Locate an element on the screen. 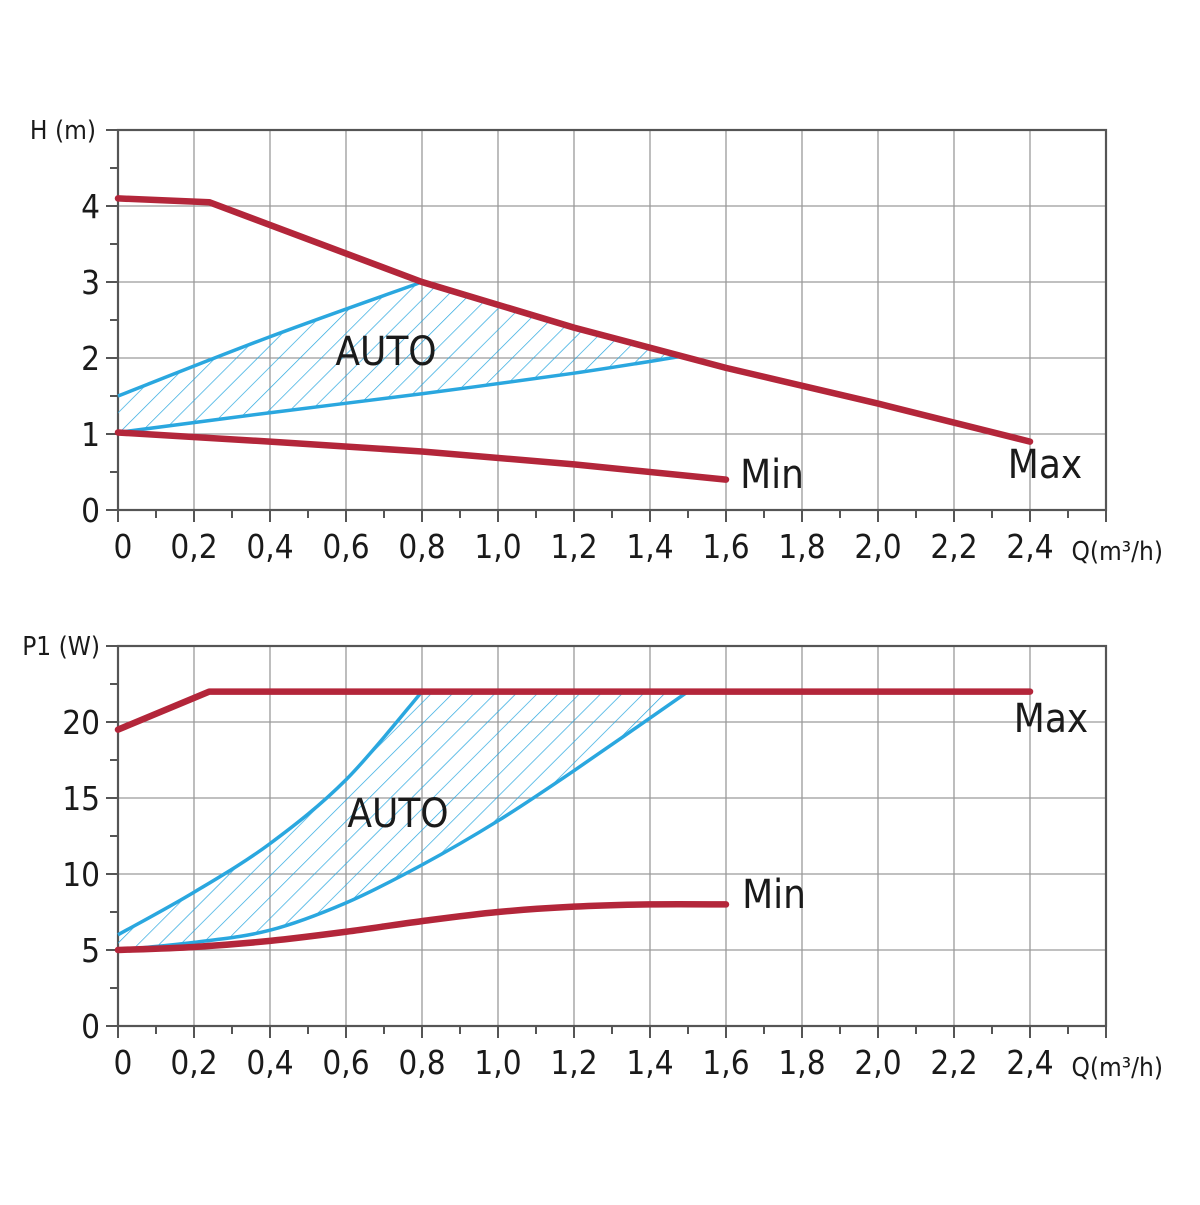 The image size is (1200, 1205). head-y-tick-label: 2 is located at coordinates (90, 358).